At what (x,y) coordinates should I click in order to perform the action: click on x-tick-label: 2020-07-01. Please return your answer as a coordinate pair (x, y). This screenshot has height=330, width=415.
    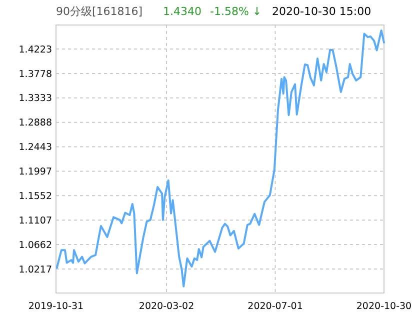
    Looking at the image, I should click on (275, 306).